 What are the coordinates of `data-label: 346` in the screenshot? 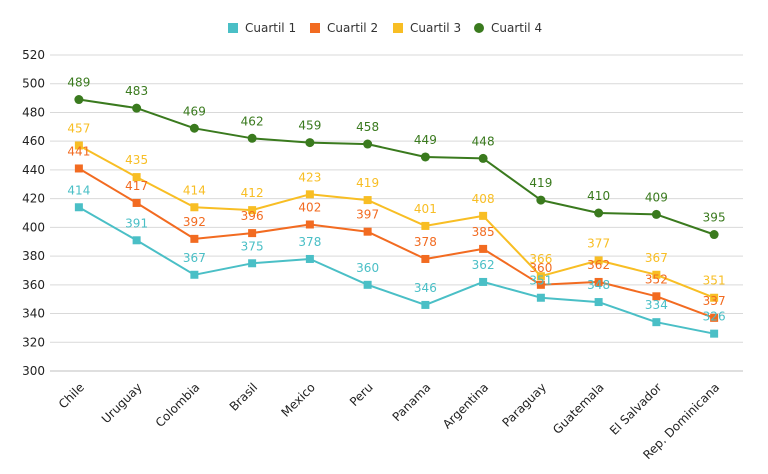 It's located at (425, 288).